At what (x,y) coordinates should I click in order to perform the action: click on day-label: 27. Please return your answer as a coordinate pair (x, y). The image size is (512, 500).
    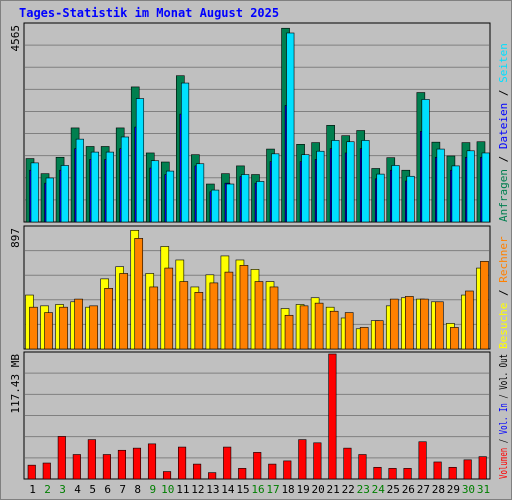
    Looking at the image, I should click on (423, 489).